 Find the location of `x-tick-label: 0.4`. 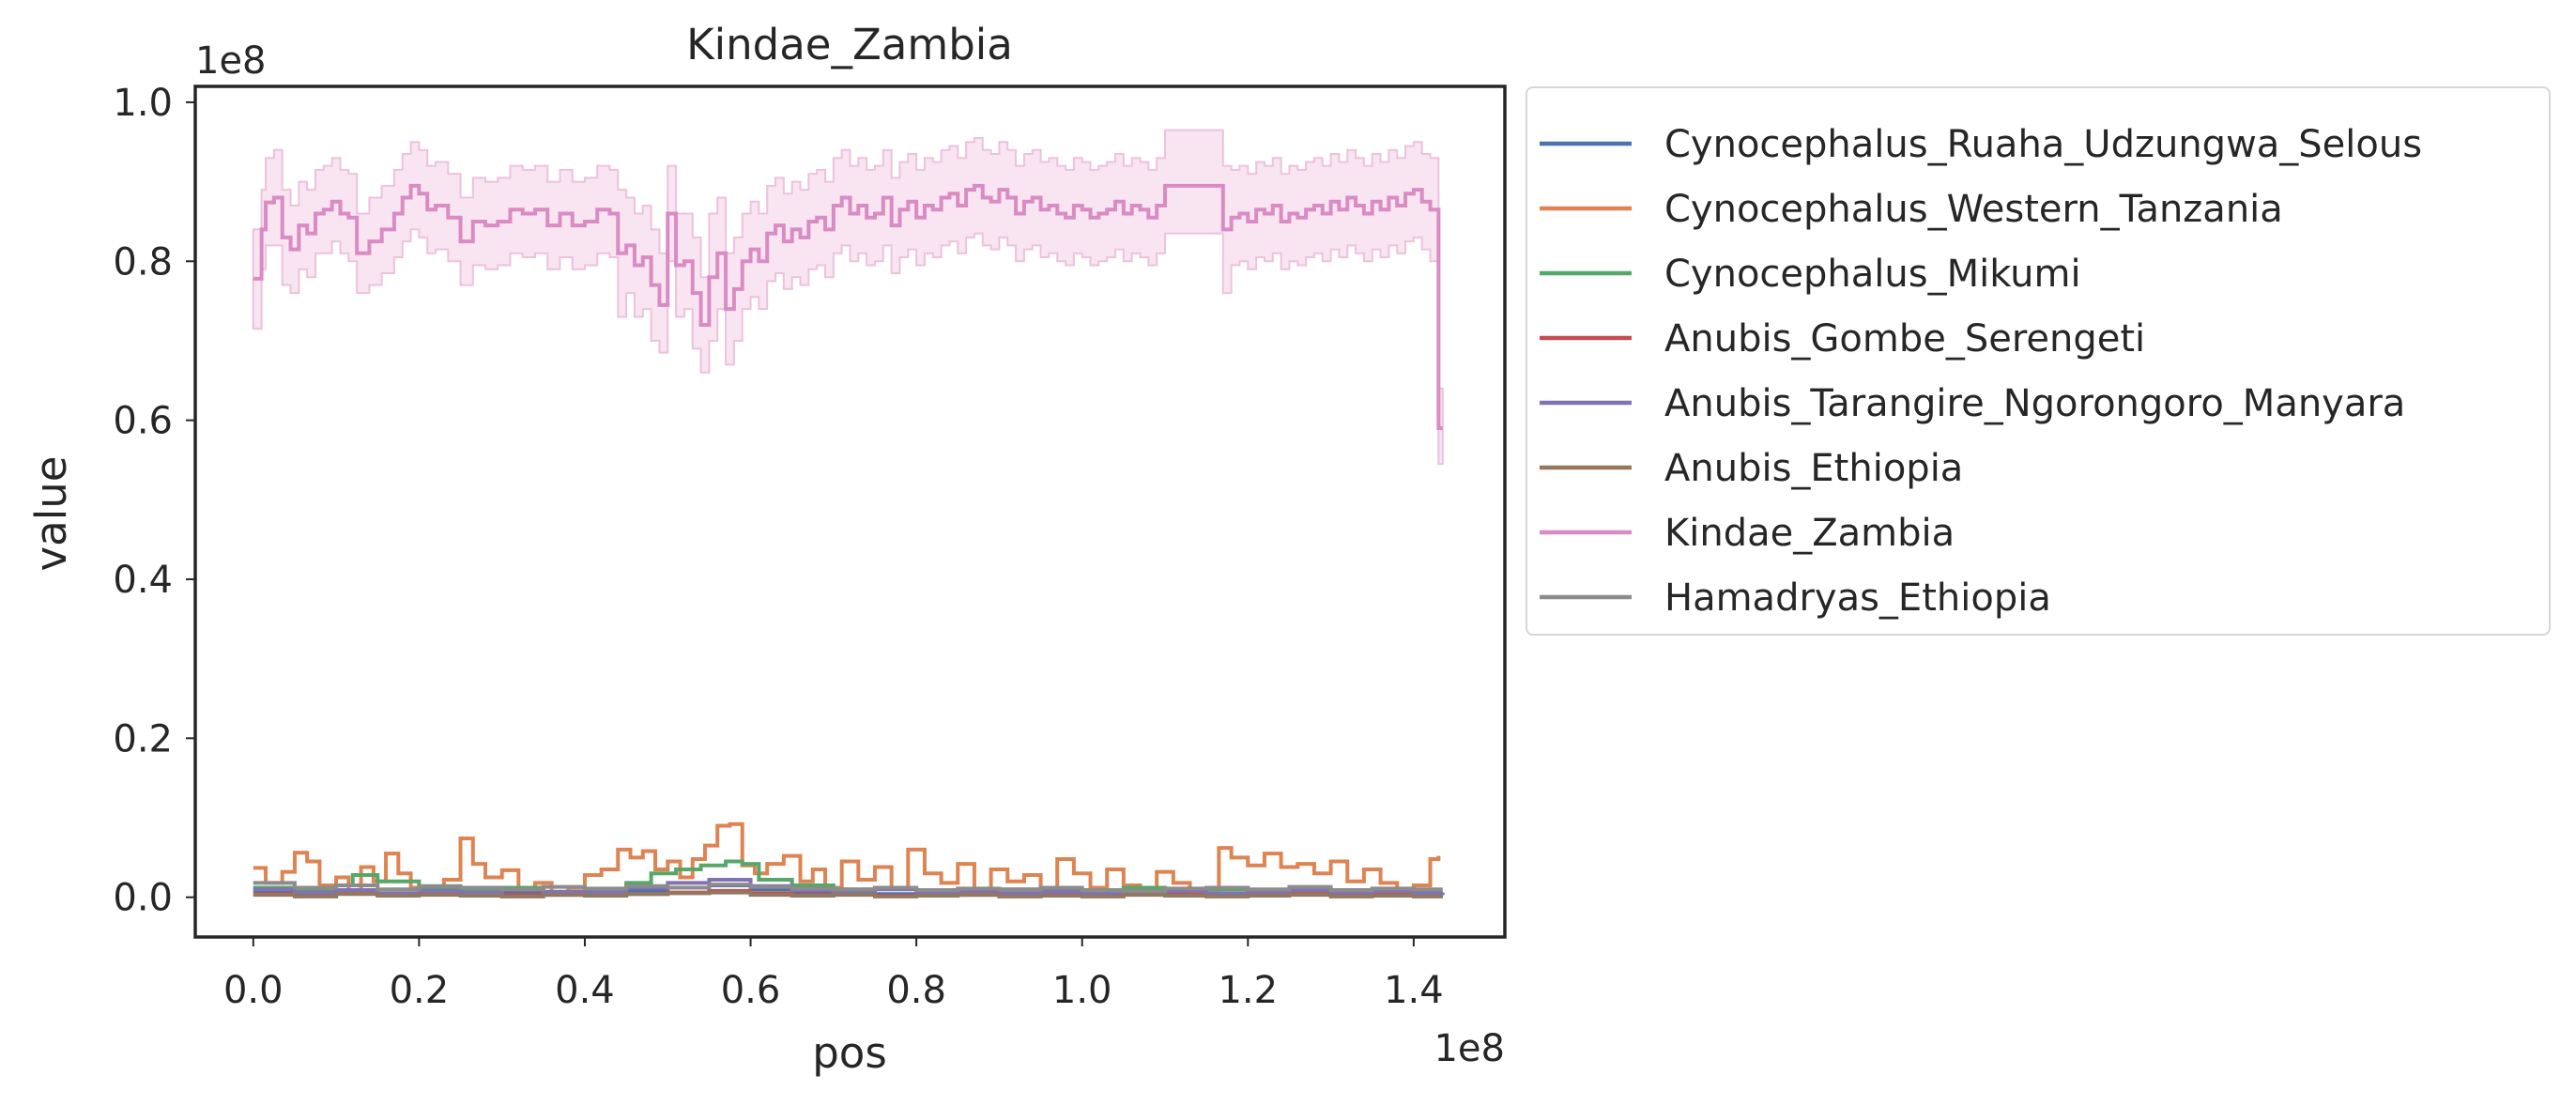

x-tick-label: 0.4 is located at coordinates (585, 990).